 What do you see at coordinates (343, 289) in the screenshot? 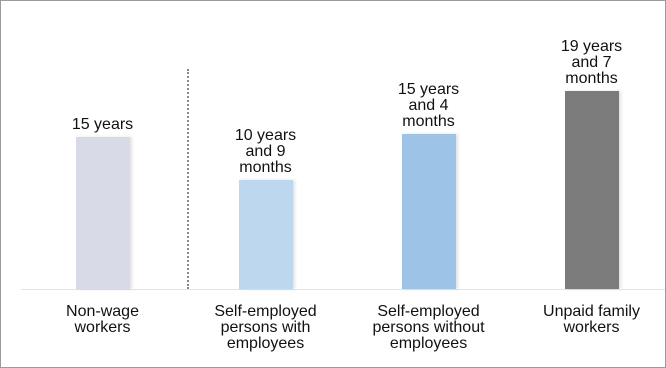
I see `baseline` at bounding box center [343, 289].